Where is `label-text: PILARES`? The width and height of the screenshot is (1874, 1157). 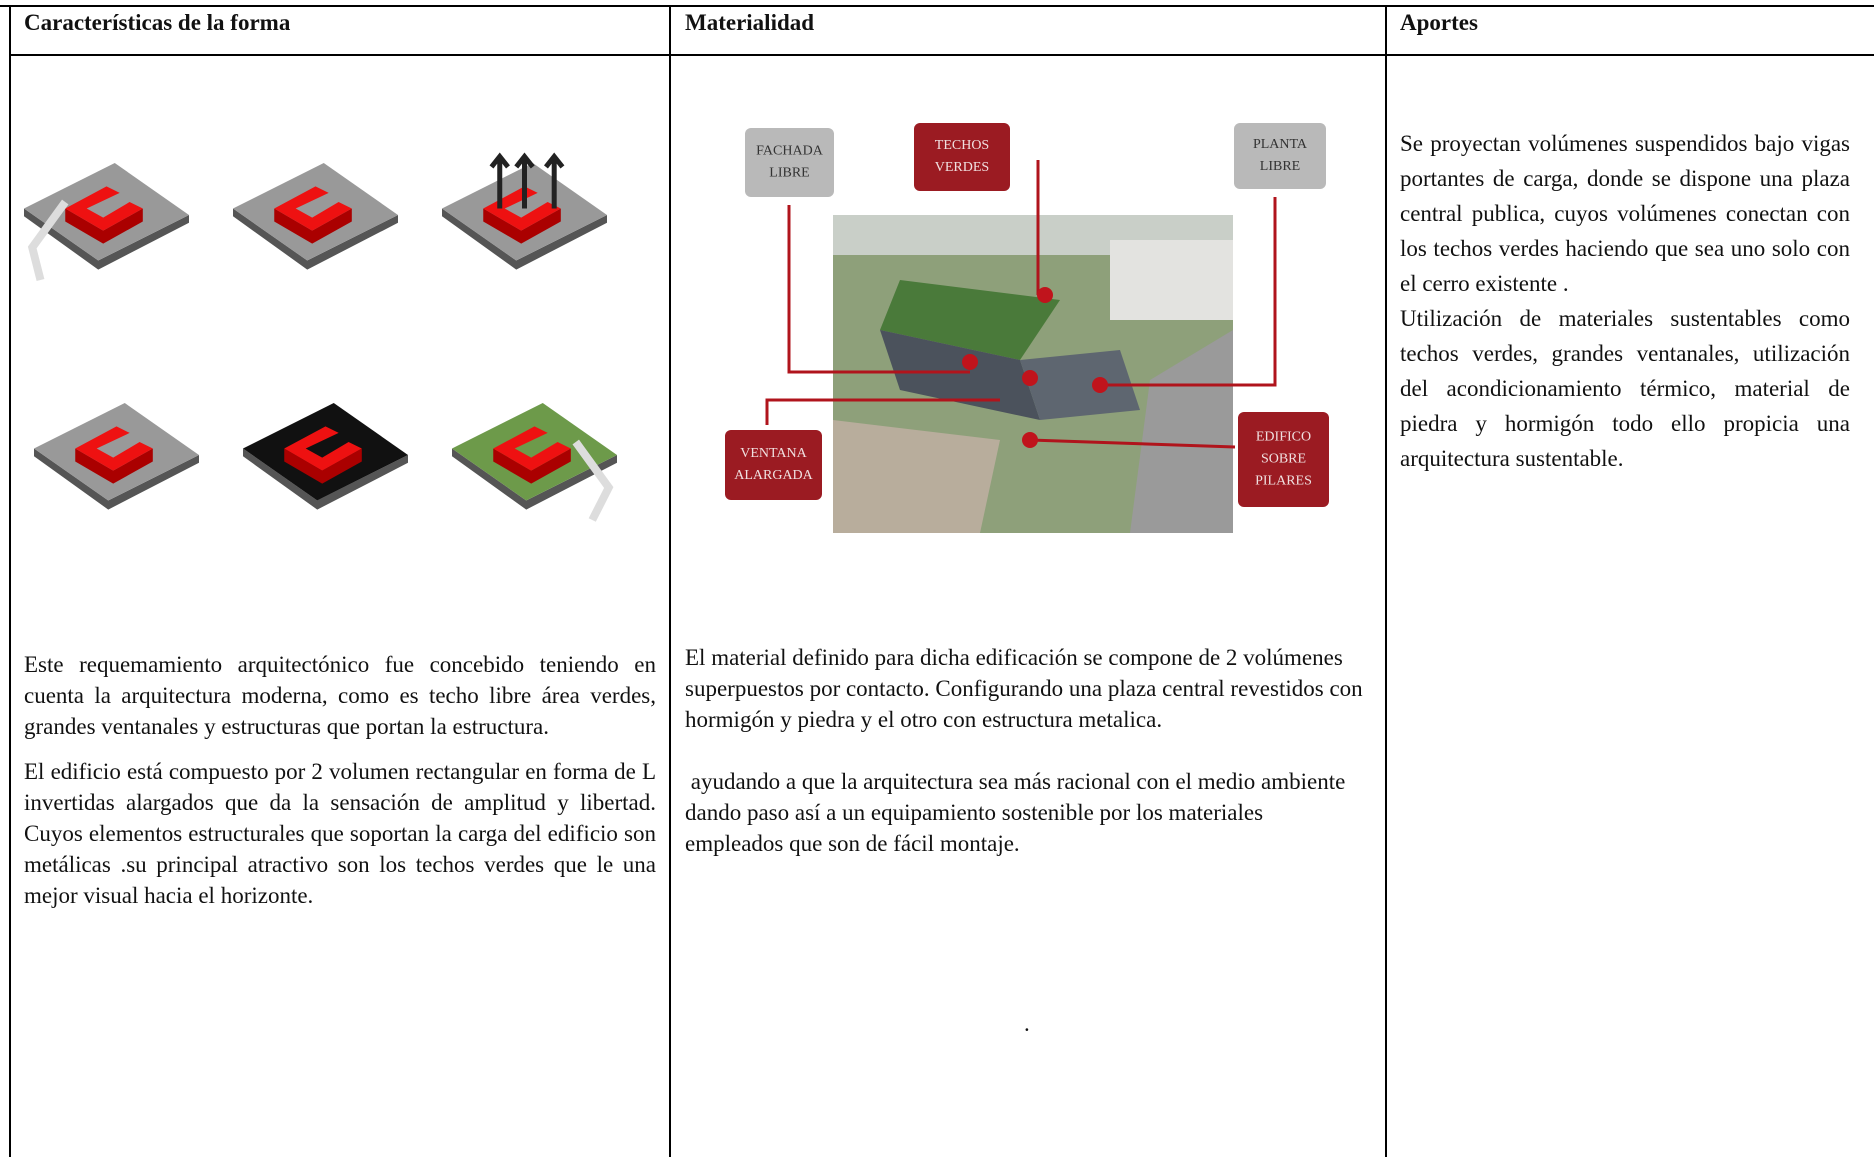 label-text: PILARES is located at coordinates (1283, 481).